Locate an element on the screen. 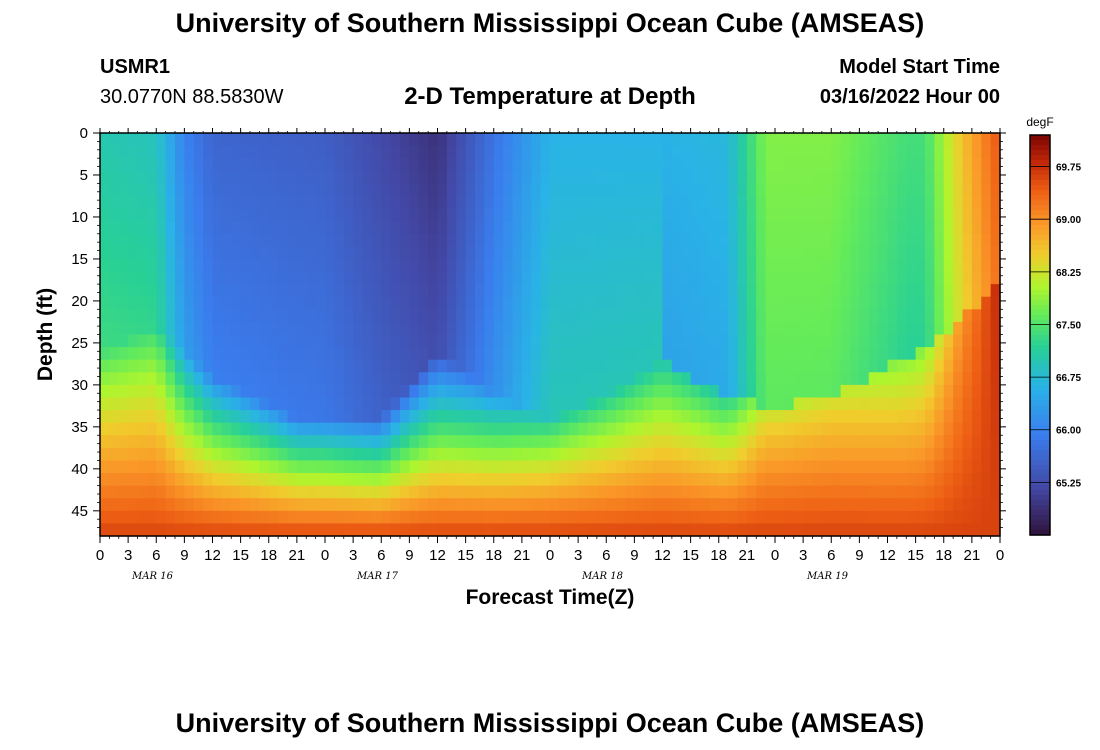 The height and width of the screenshot is (750, 1100). x-tick-label: 21 is located at coordinates (297, 555).